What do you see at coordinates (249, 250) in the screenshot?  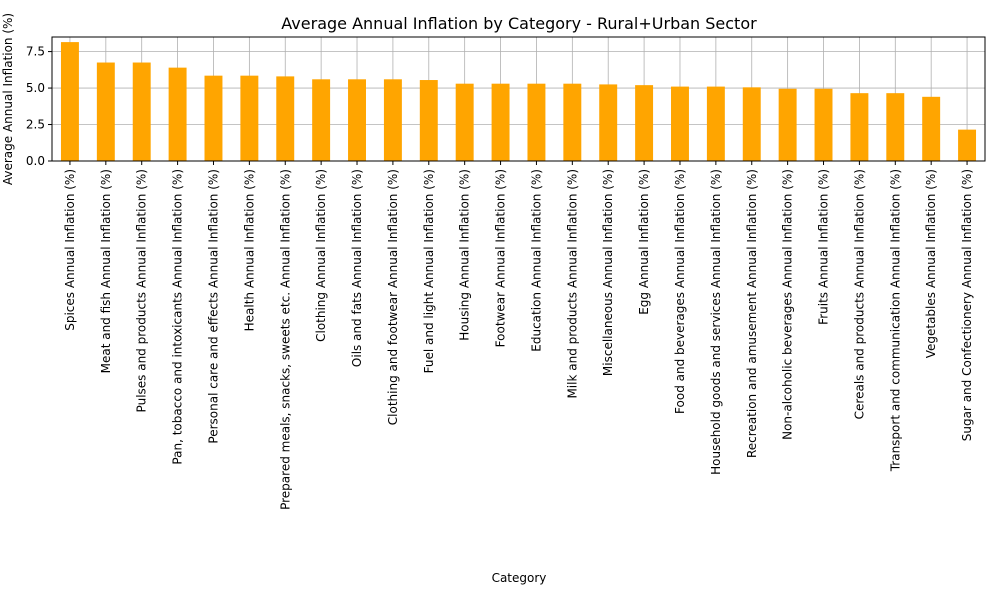 I see `x-tick-label: Health Annual Inflation (%)` at bounding box center [249, 250].